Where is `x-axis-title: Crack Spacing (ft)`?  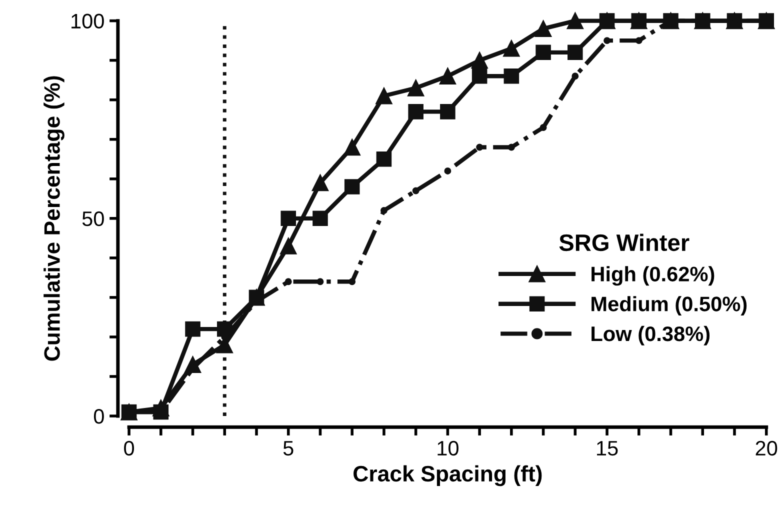
x-axis-title: Crack Spacing (ft) is located at coordinates (448, 475).